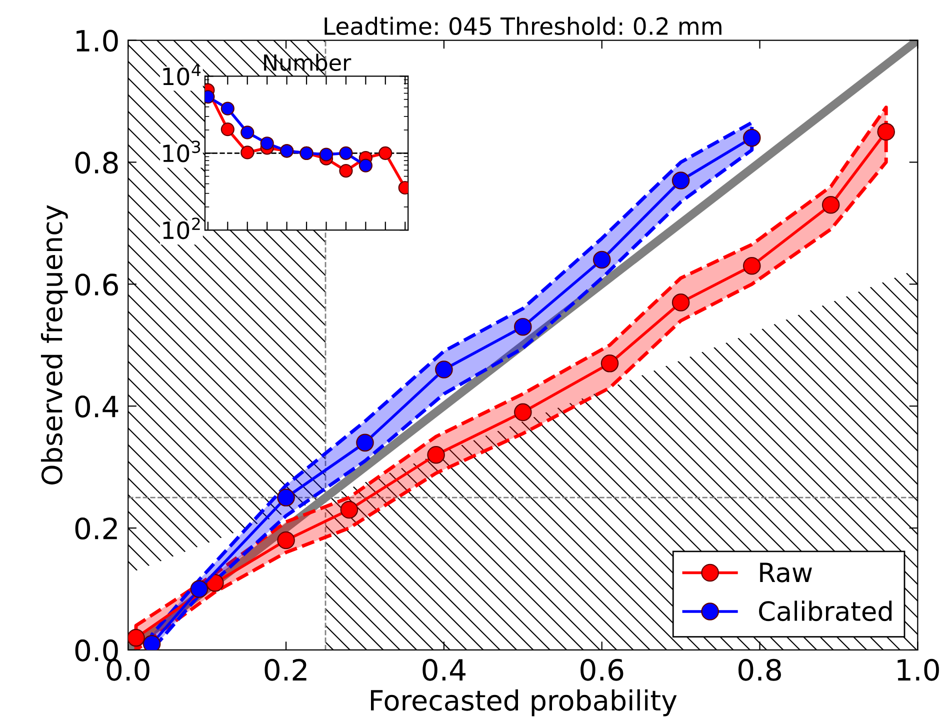 The width and height of the screenshot is (949, 719). I want to click on x-tick-label: 0.2, so click(285, 669).